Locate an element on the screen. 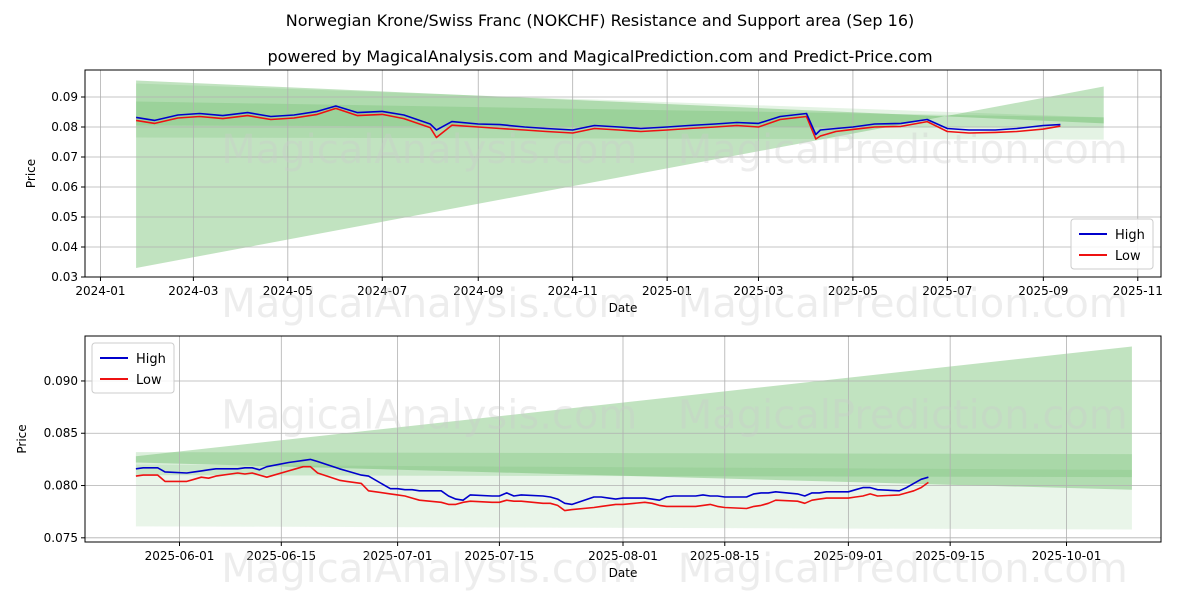 This screenshot has width=1200, height=600. y-tick-label: 0.085 is located at coordinates (61, 433).